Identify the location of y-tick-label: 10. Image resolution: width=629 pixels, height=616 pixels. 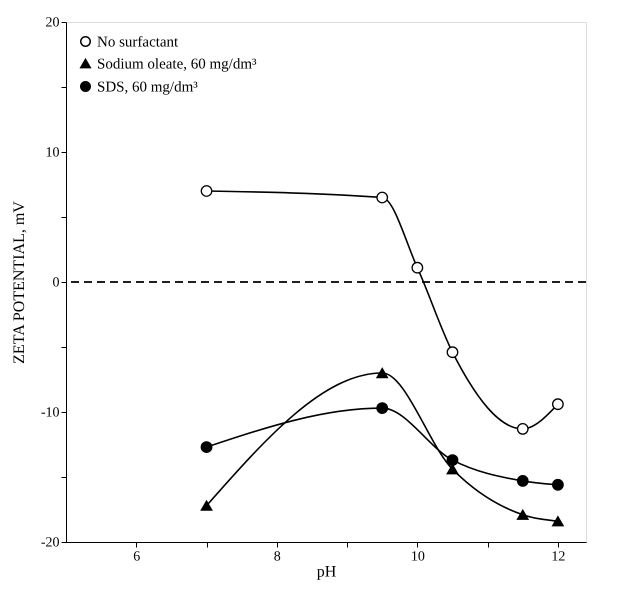
(53, 153).